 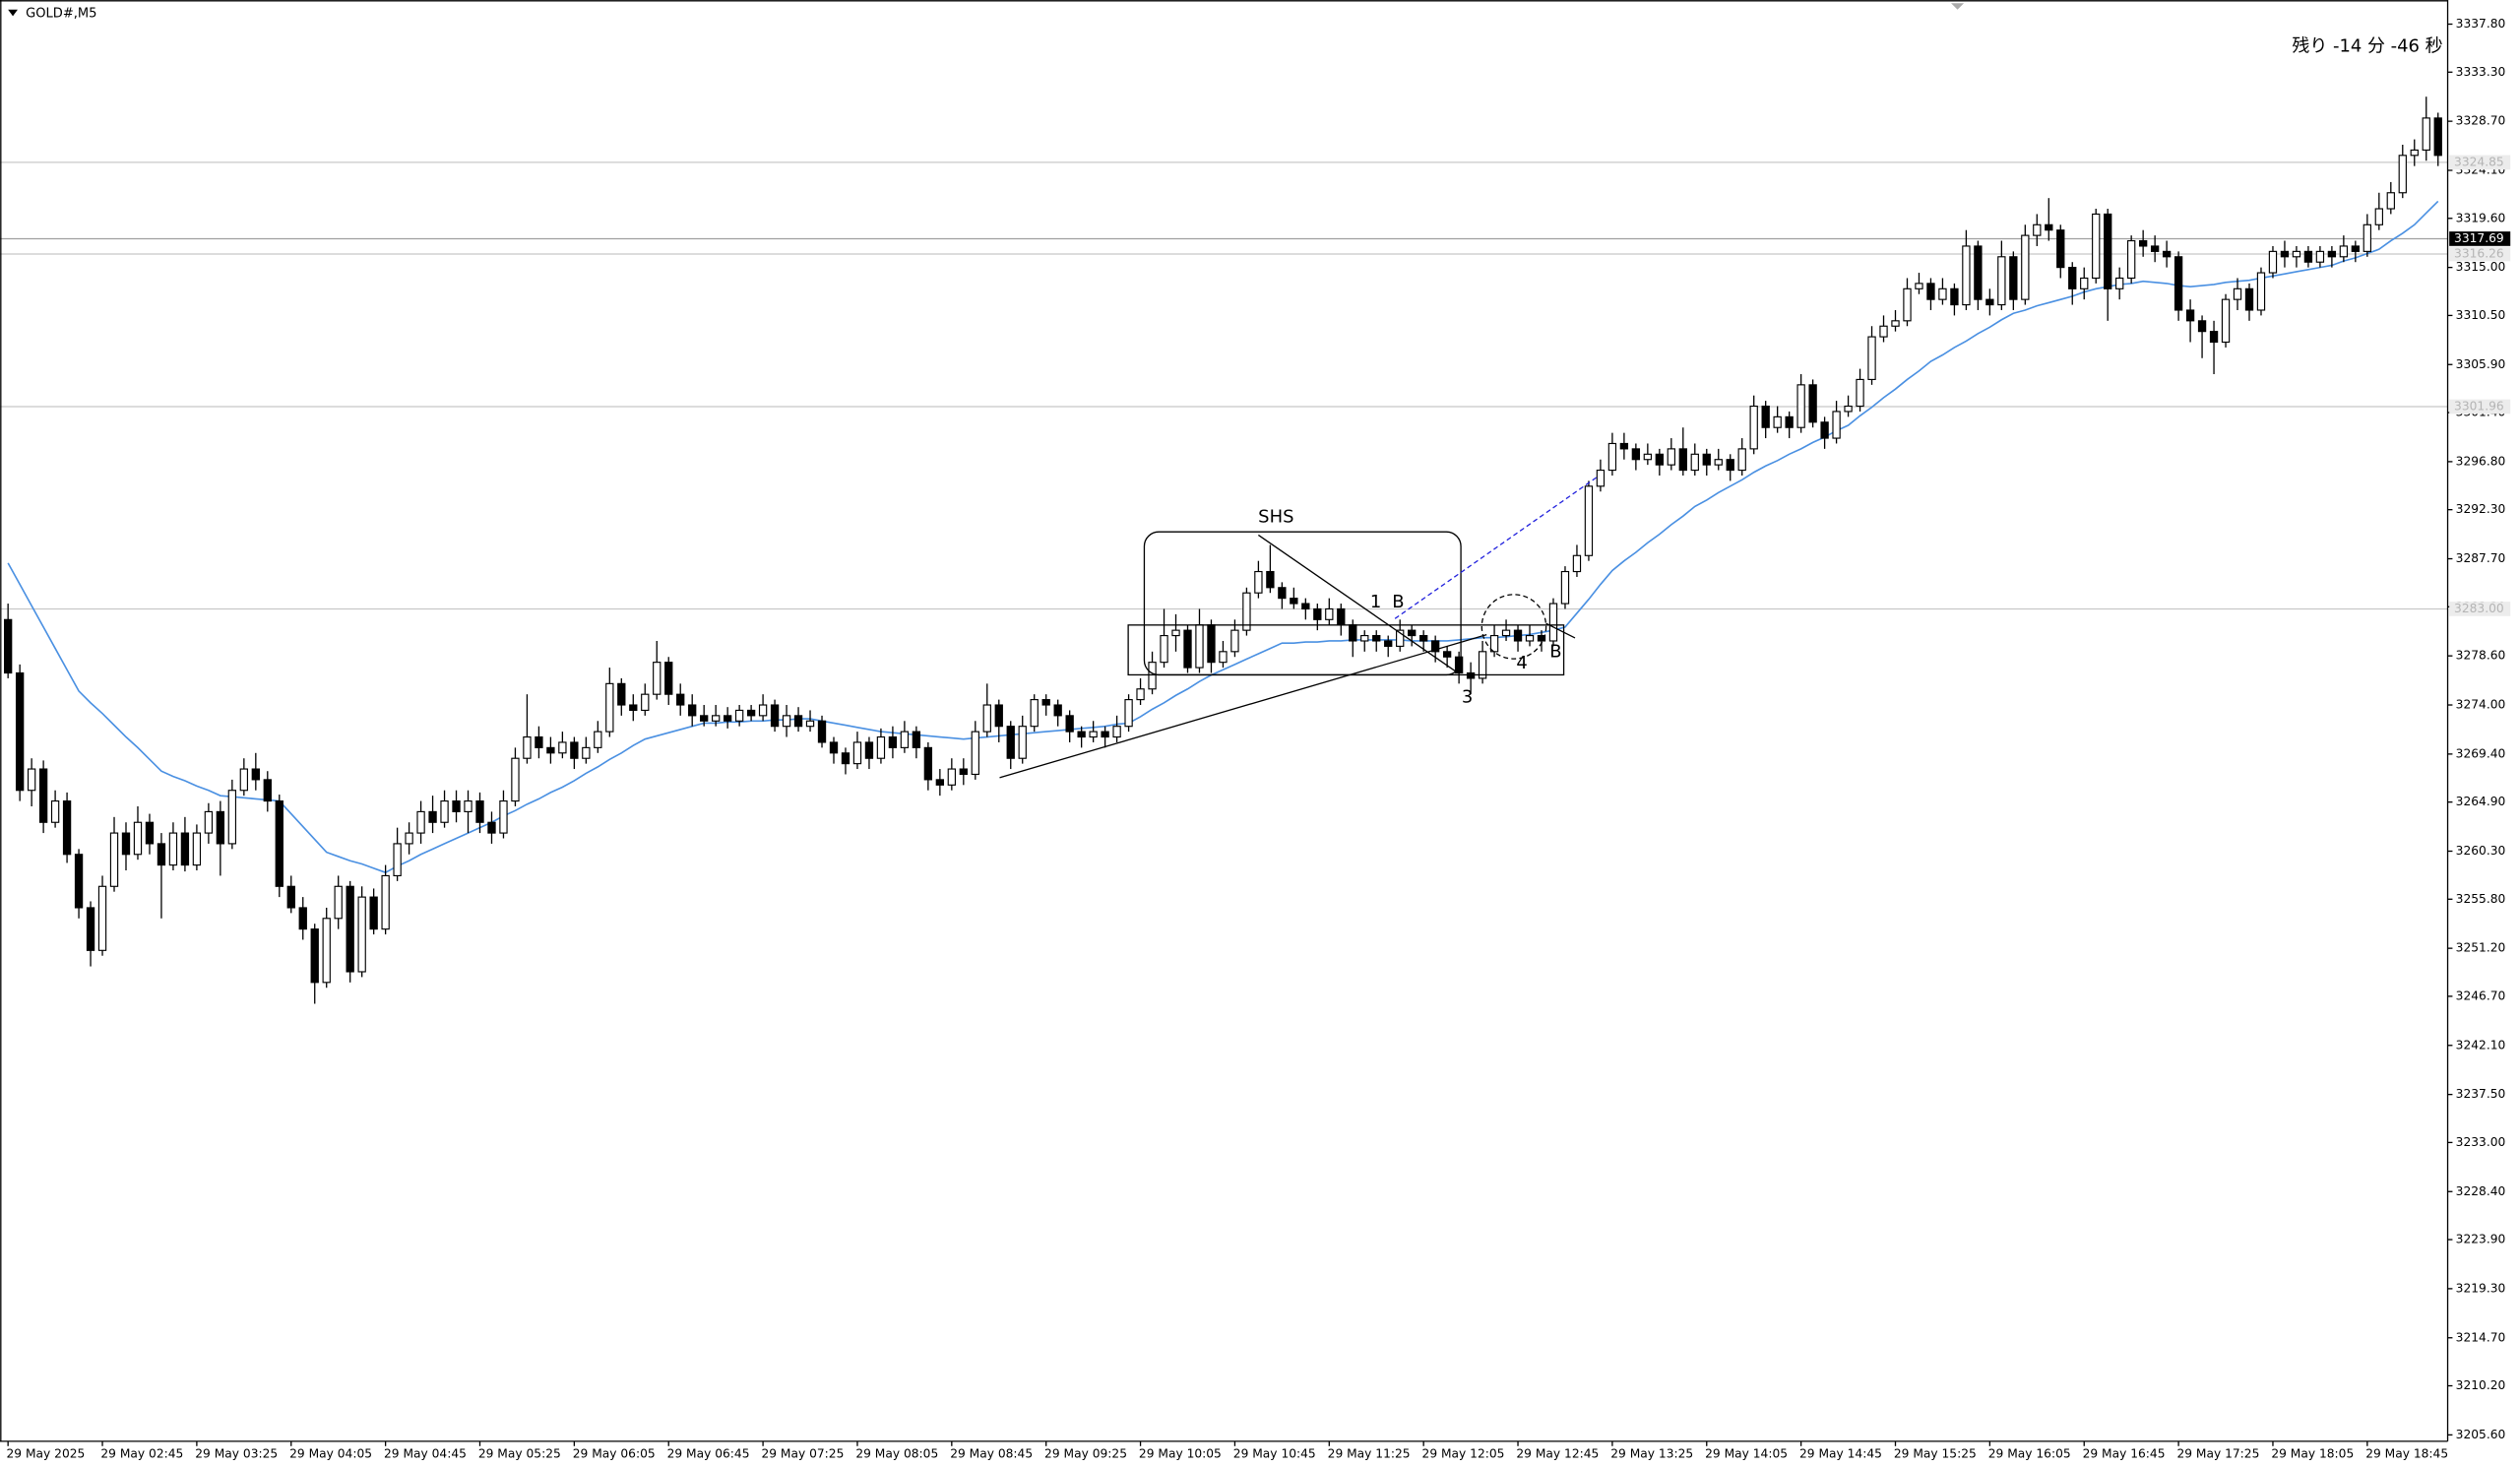 I want to click on x-tick-label: 29 May 02:45, so click(x=141, y=1453).